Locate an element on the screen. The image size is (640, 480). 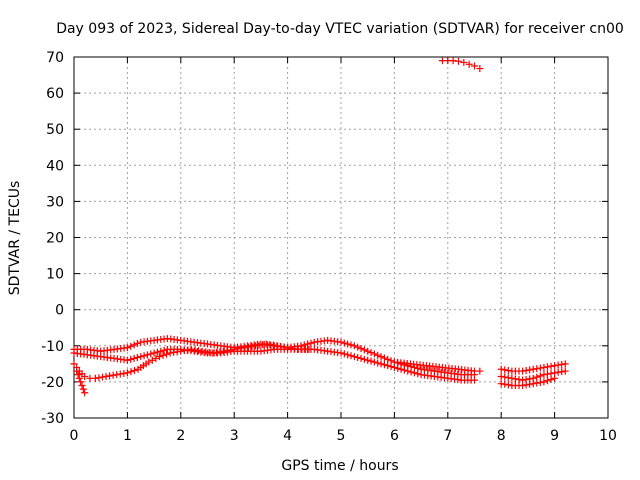
x-tick-label: 10 is located at coordinates (608, 436).